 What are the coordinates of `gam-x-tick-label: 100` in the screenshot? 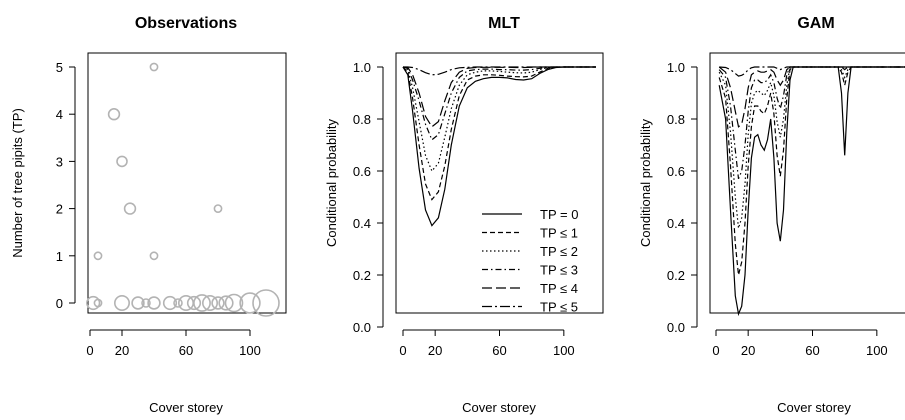 It's located at (877, 350).